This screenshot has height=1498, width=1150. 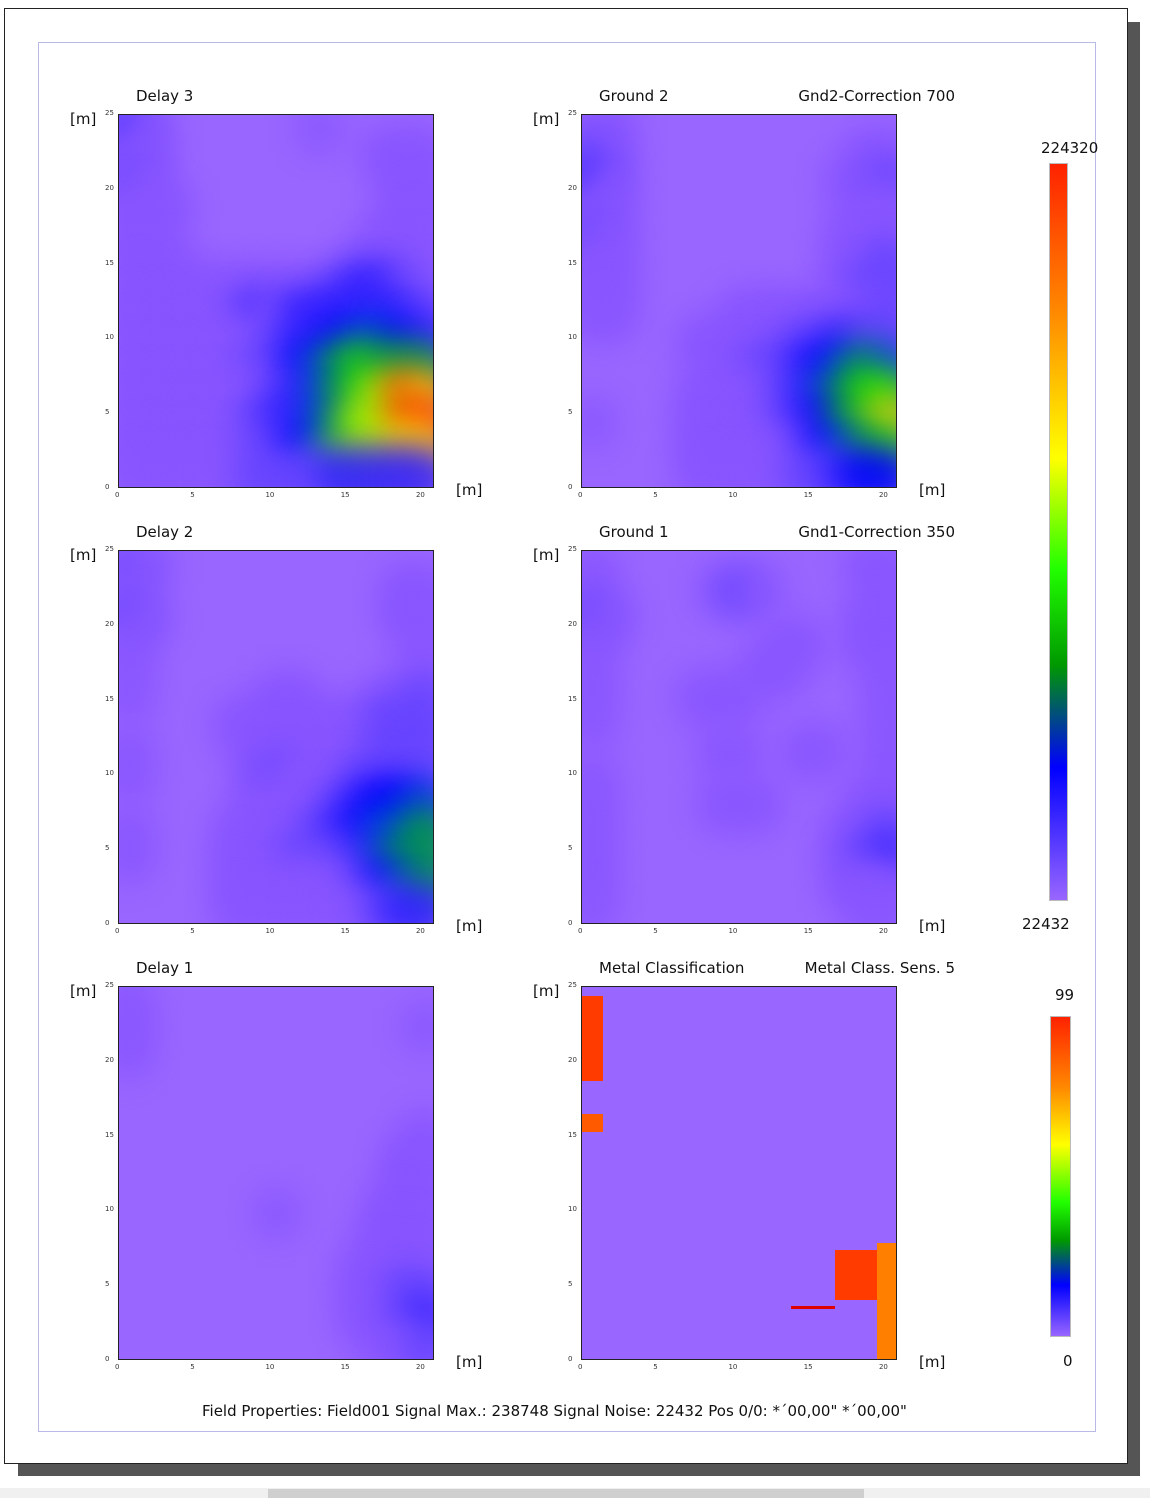 What do you see at coordinates (739, 1173) in the screenshot?
I see `heatmap-metal` at bounding box center [739, 1173].